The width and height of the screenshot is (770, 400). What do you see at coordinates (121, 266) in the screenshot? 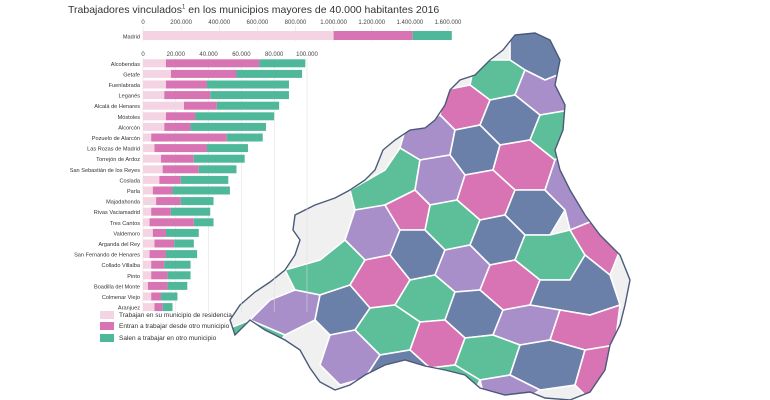
I see `category-label: Collado Villalba` at bounding box center [121, 266].